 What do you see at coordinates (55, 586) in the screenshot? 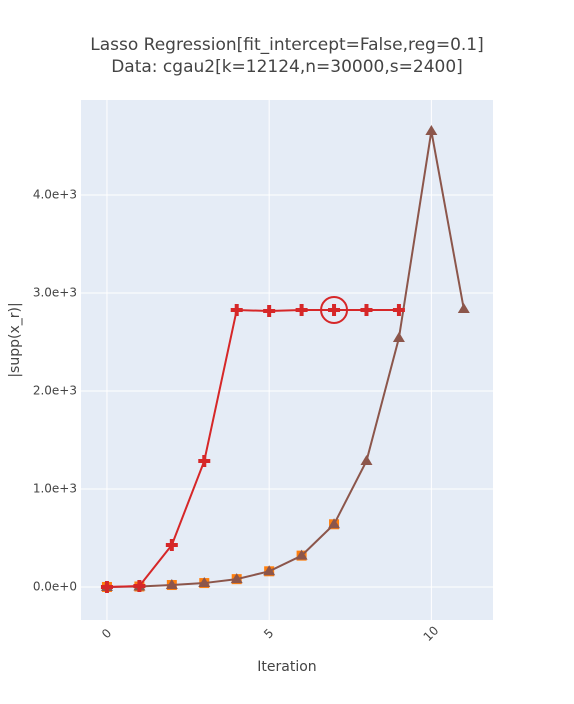
I see `y-tick-label: 0.0e+0` at bounding box center [55, 586].